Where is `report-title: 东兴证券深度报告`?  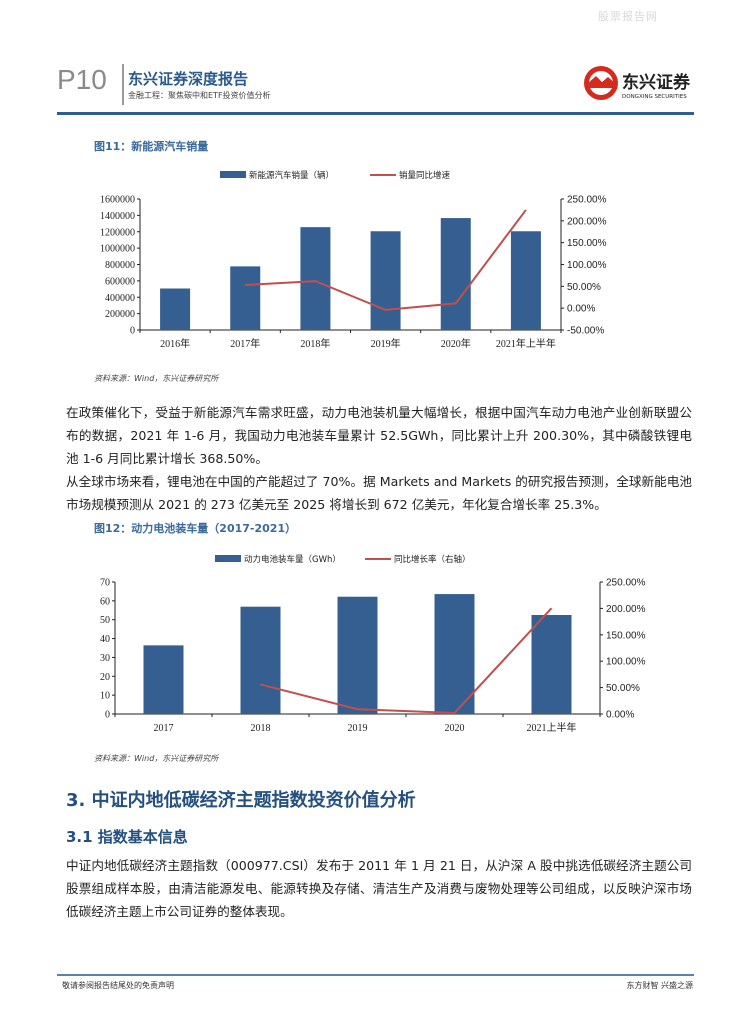 report-title: 东兴证券深度报告 is located at coordinates (188, 79).